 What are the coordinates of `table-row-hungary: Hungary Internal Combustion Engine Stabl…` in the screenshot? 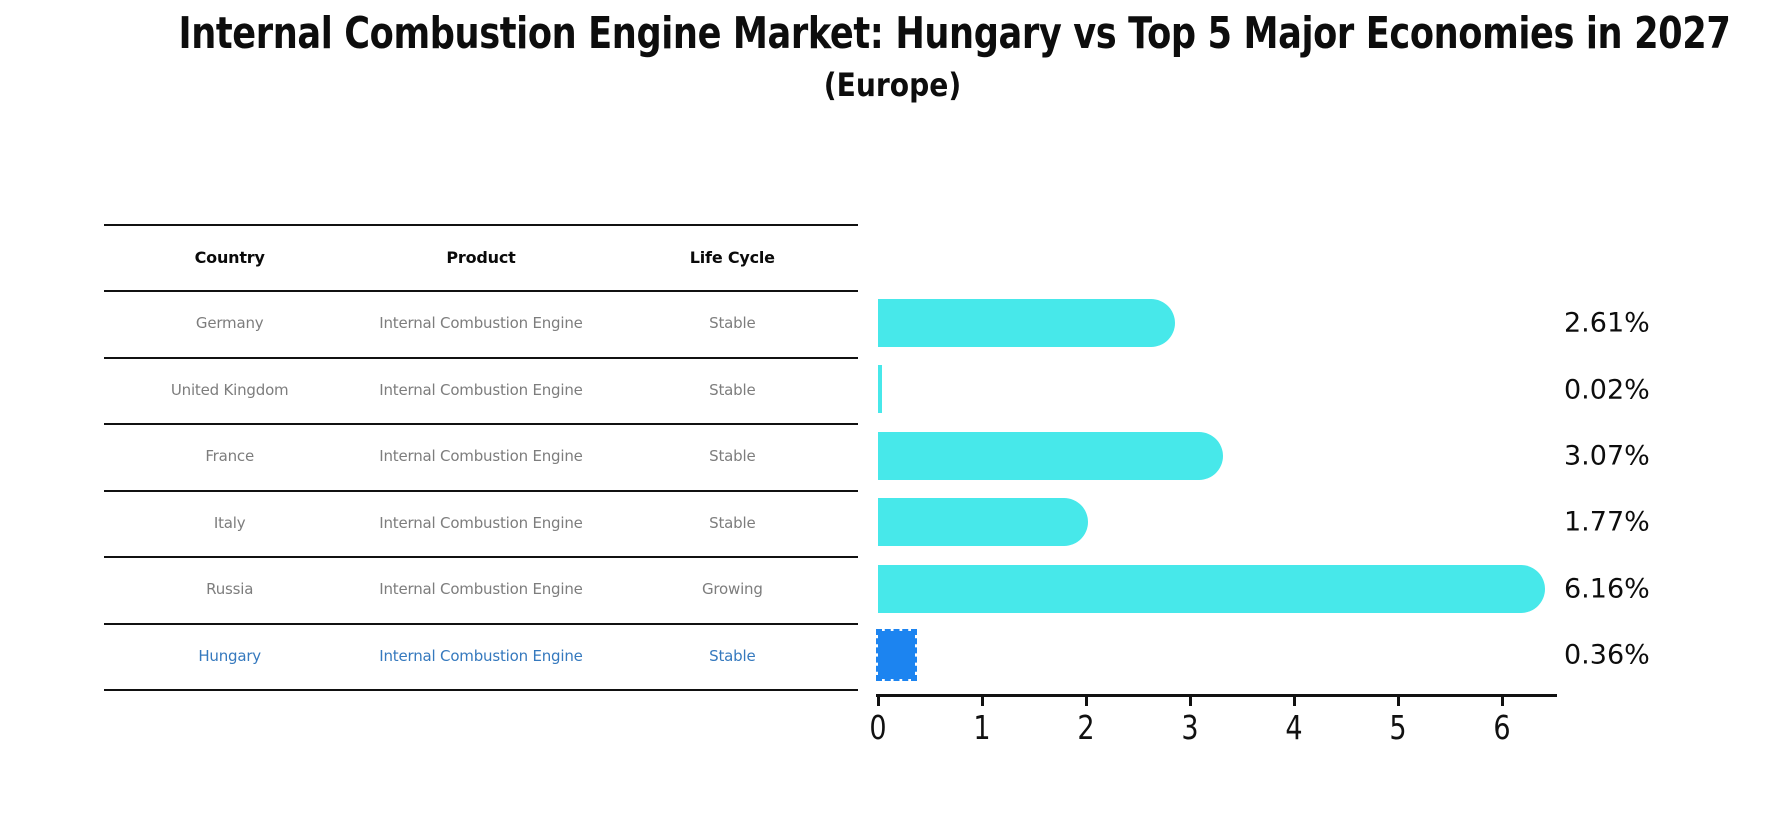 It's located at (481, 656).